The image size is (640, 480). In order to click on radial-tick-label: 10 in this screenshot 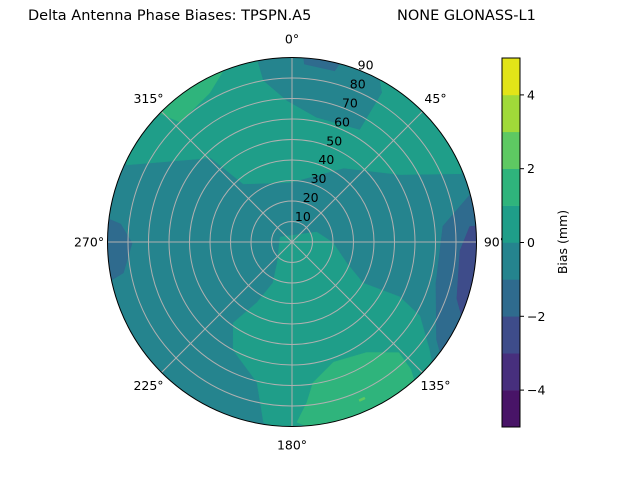, I will do `click(303, 216)`.